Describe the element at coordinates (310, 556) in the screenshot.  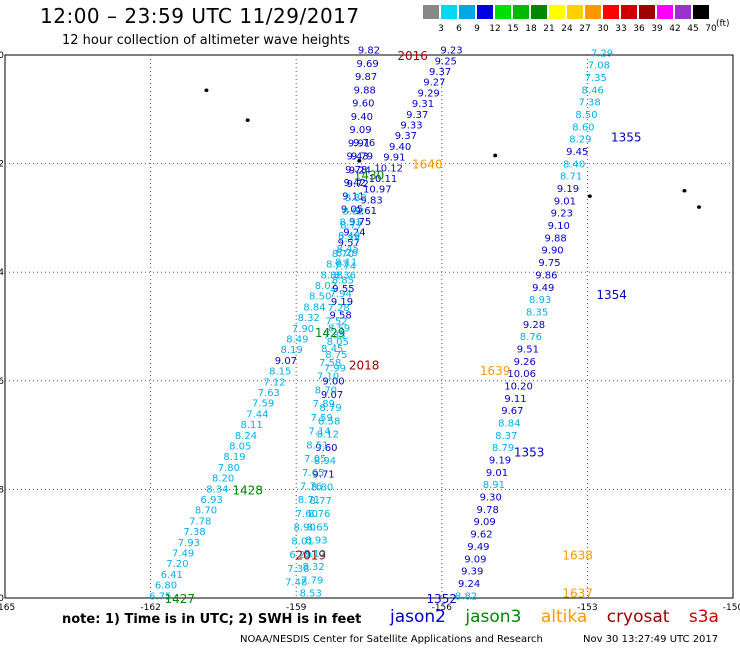
I see `pass-time-label: 2019` at that location.